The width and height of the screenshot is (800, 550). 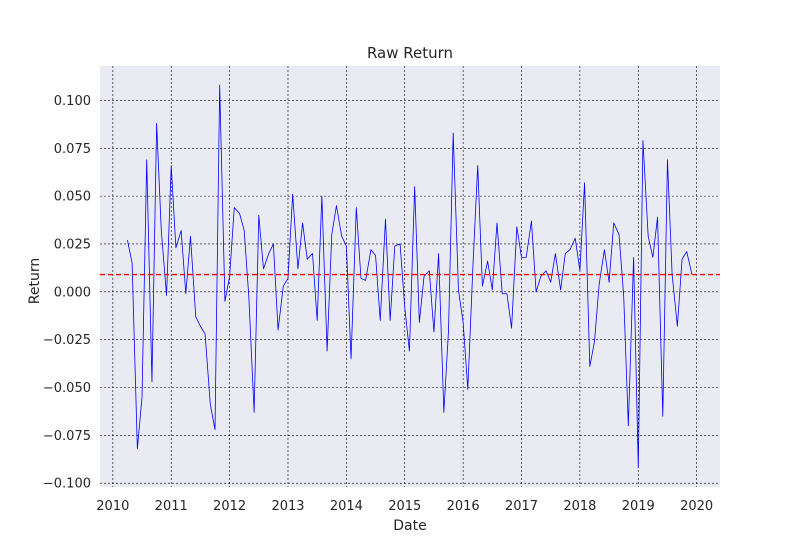 What do you see at coordinates (287, 506) in the screenshot?
I see `x-tick-label: 2013` at bounding box center [287, 506].